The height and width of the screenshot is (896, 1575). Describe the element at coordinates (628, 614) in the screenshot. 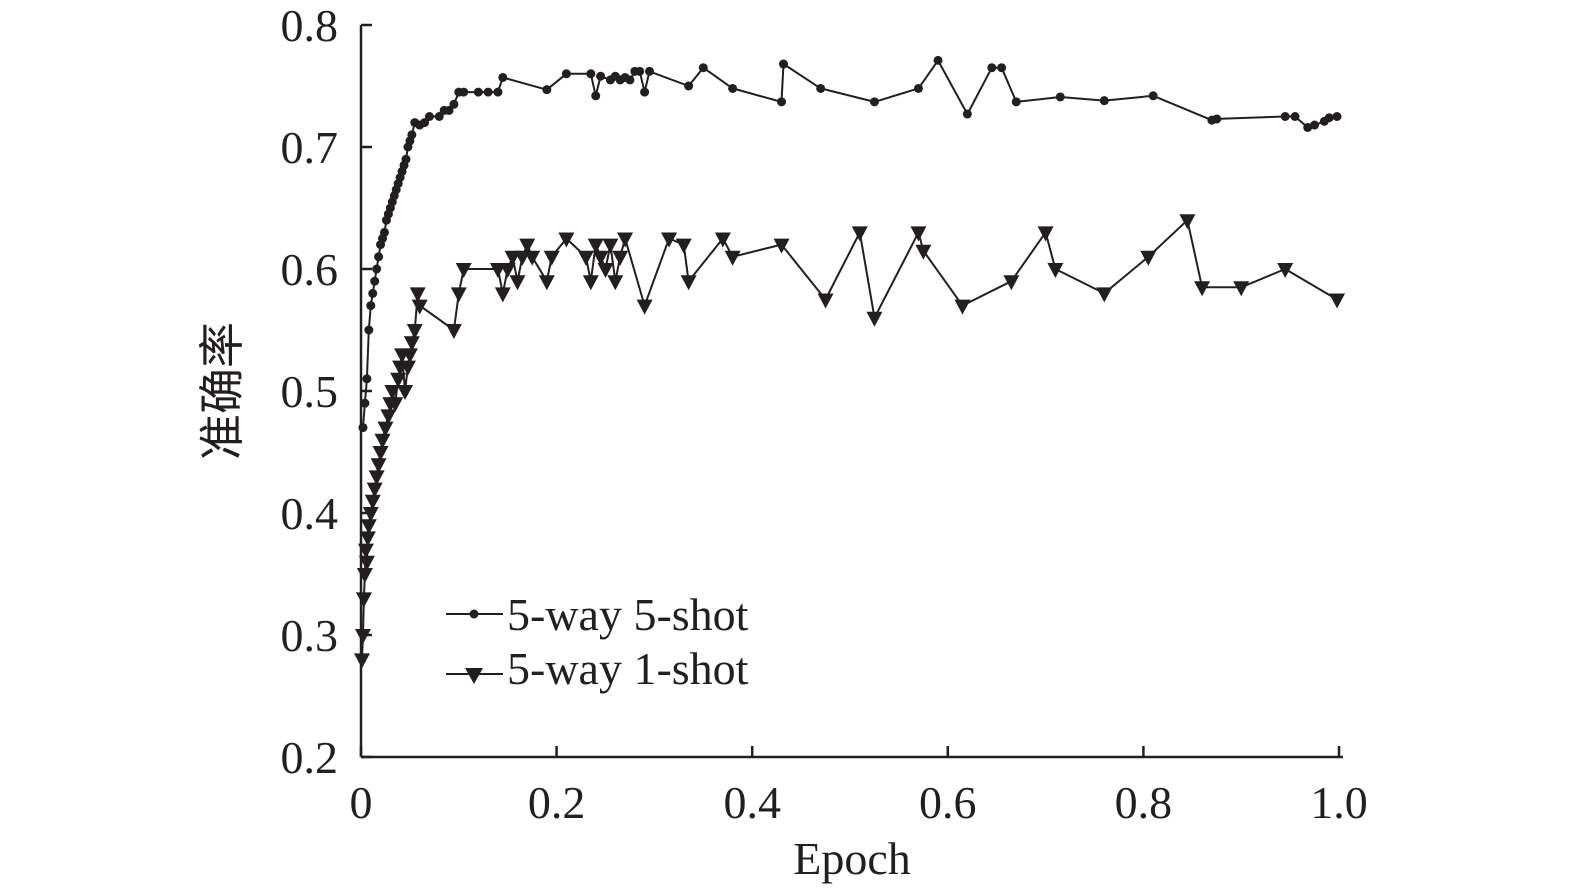

I see `legend-label-5way-5shot: 5-way 5-shot` at that location.